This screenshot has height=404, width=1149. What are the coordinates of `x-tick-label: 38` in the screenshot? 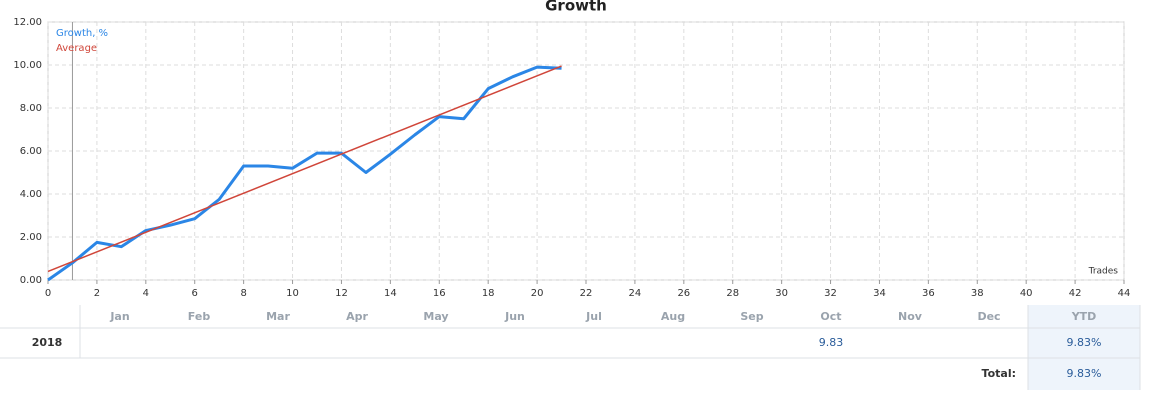 It's located at (977, 293).